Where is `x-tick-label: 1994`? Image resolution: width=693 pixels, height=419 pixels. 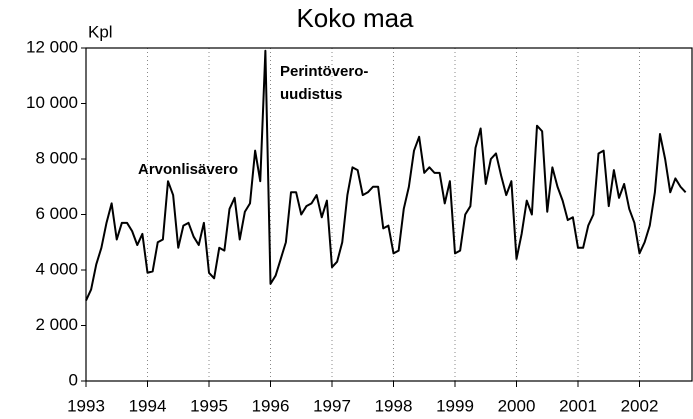
x-tick-label: 1994 is located at coordinates (148, 405).